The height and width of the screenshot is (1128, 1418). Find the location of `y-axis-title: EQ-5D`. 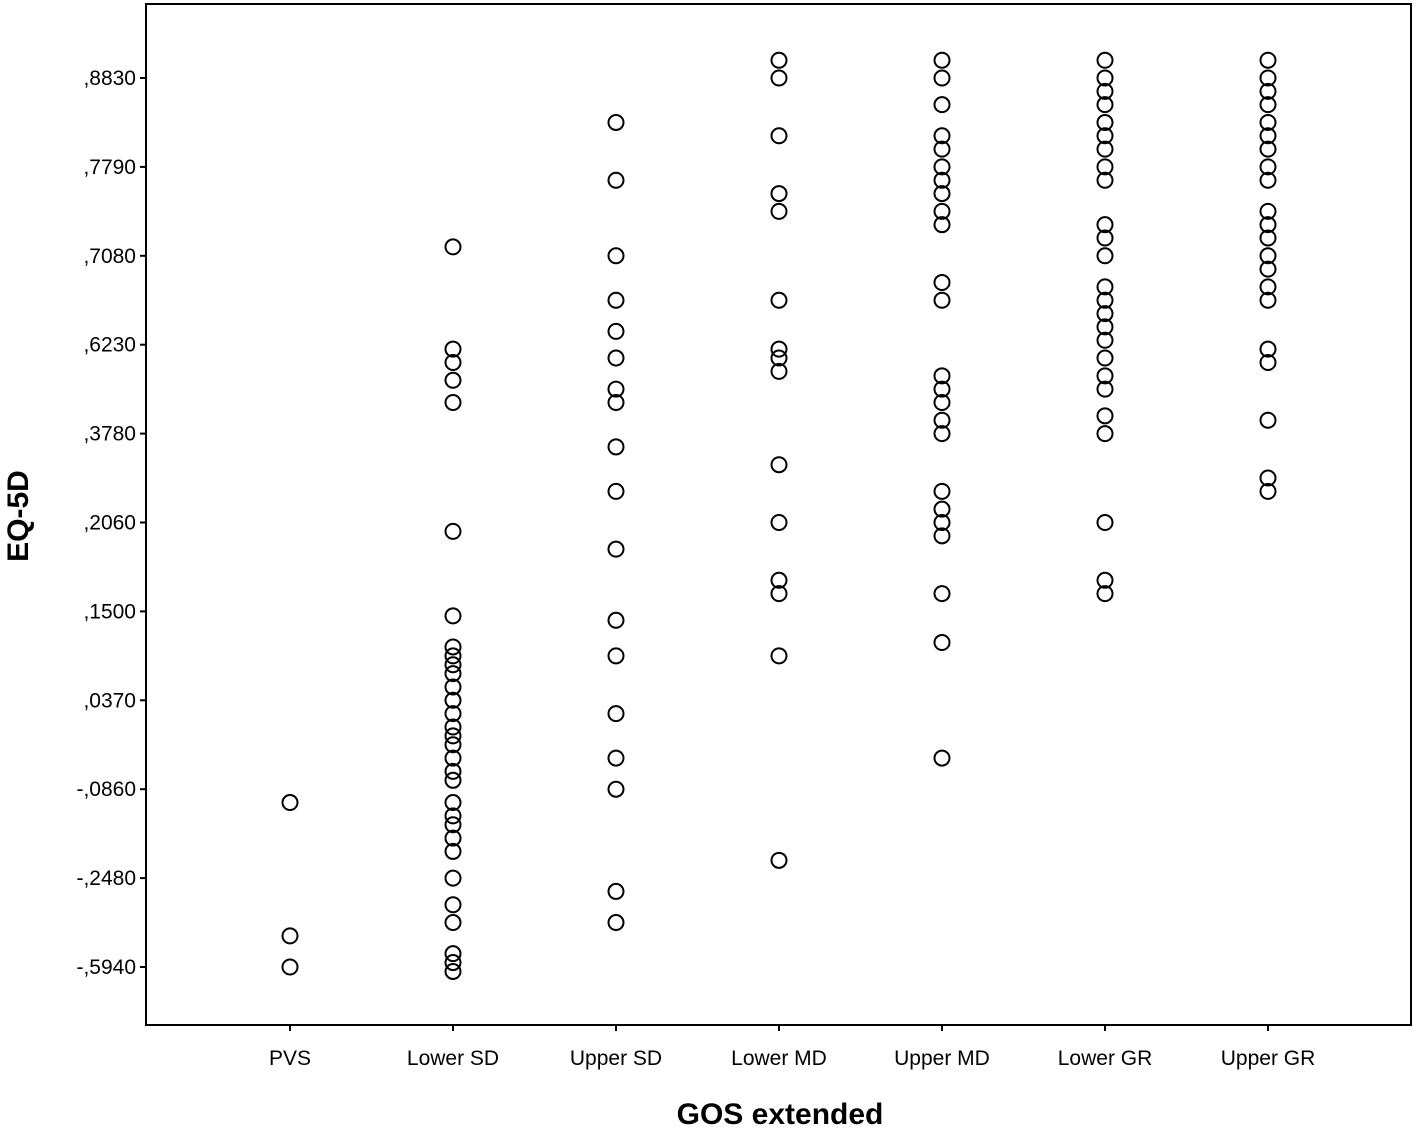

y-axis-title: EQ-5D is located at coordinates (18, 516).